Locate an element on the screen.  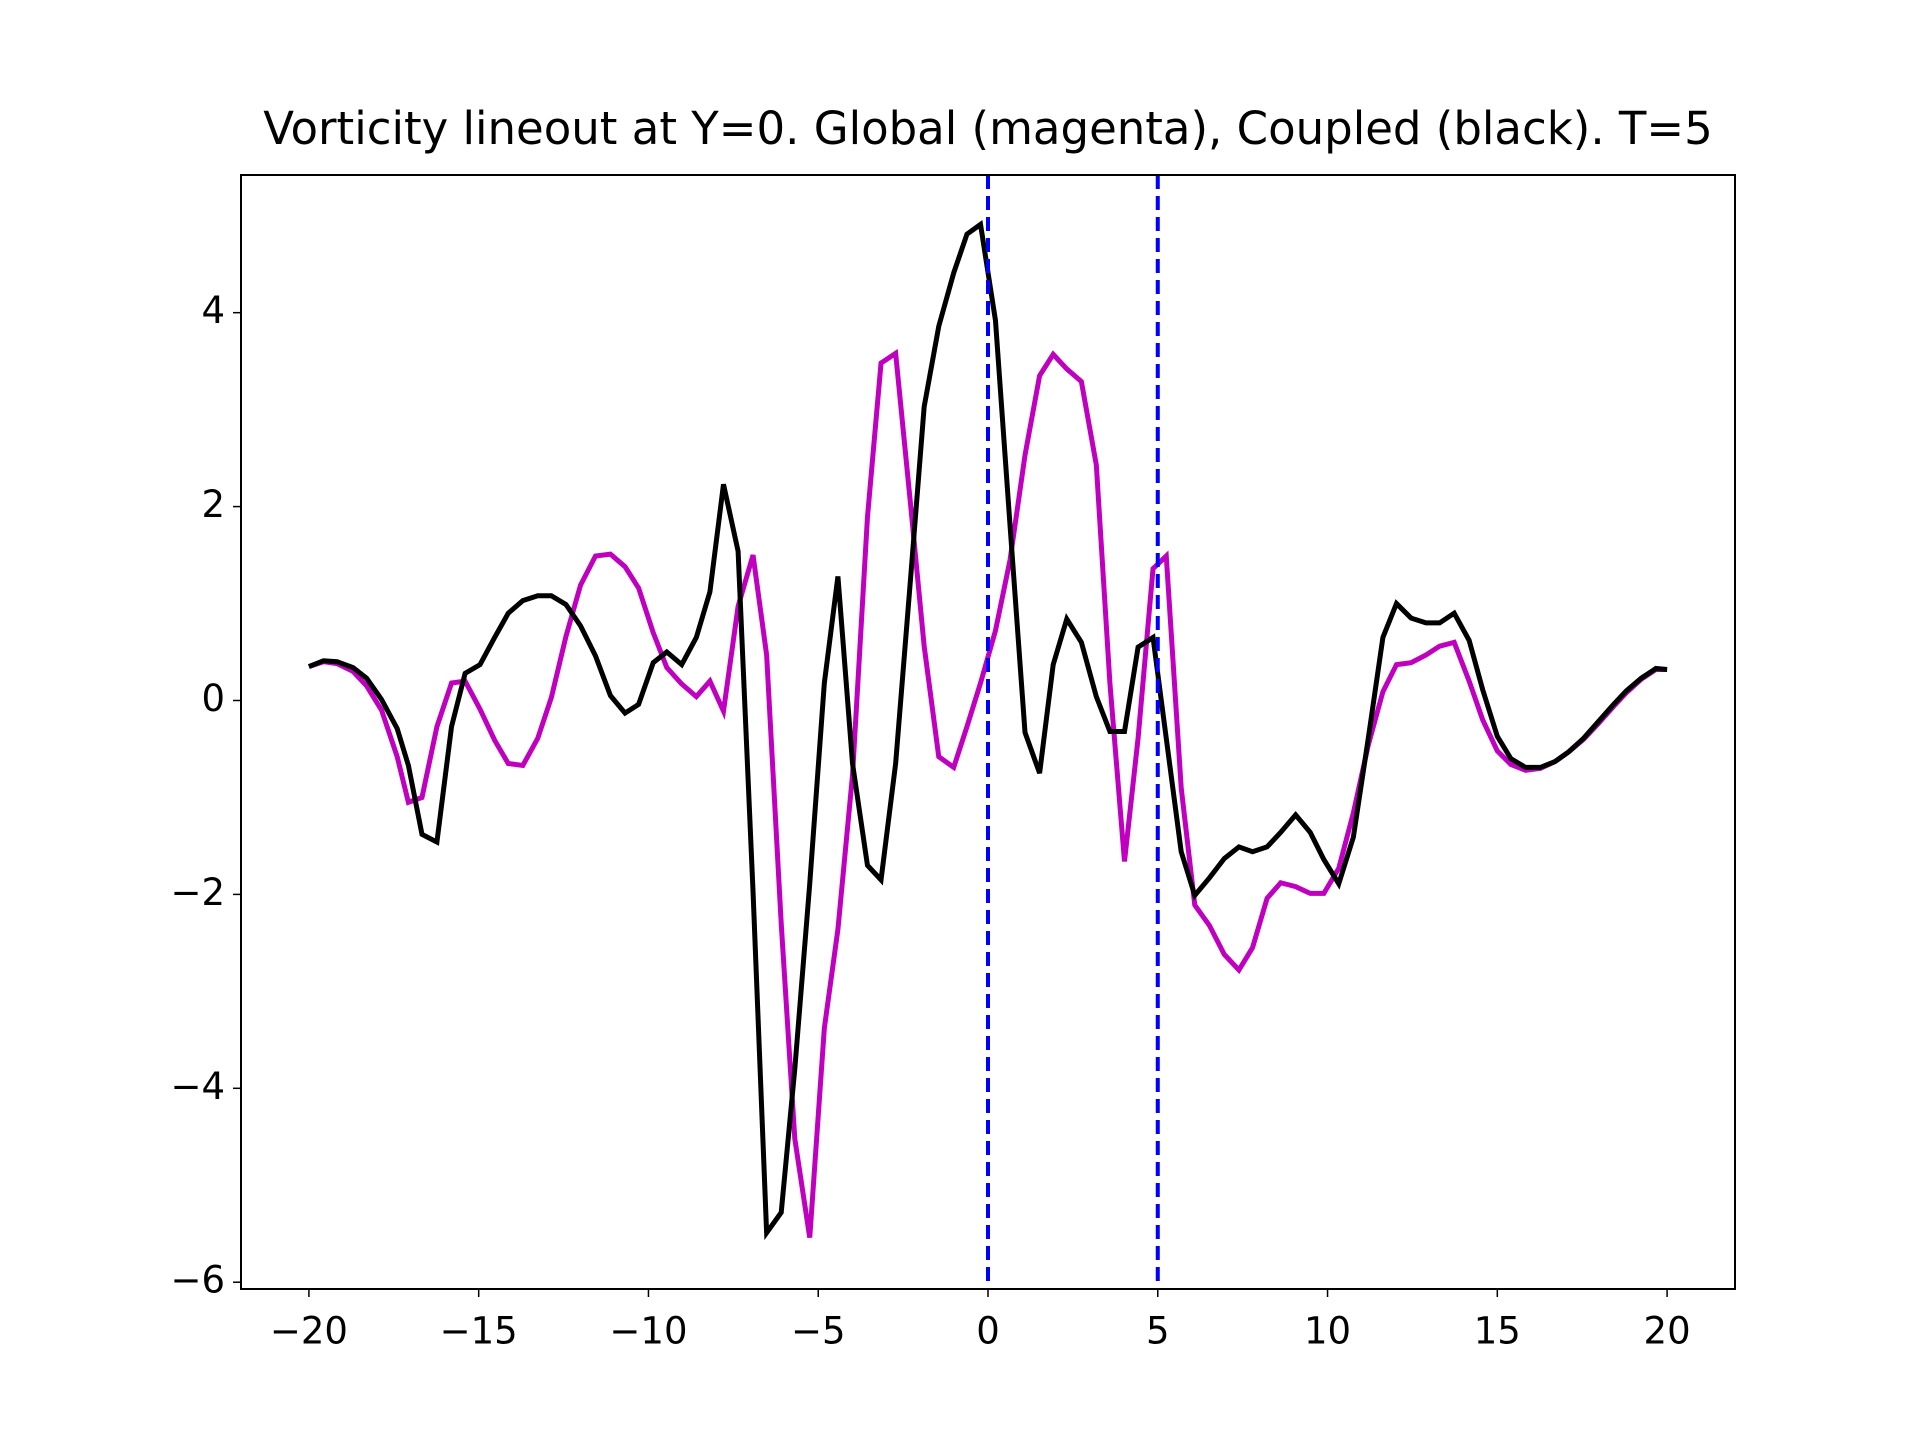
x-tick-label: −10 is located at coordinates (648, 1331).